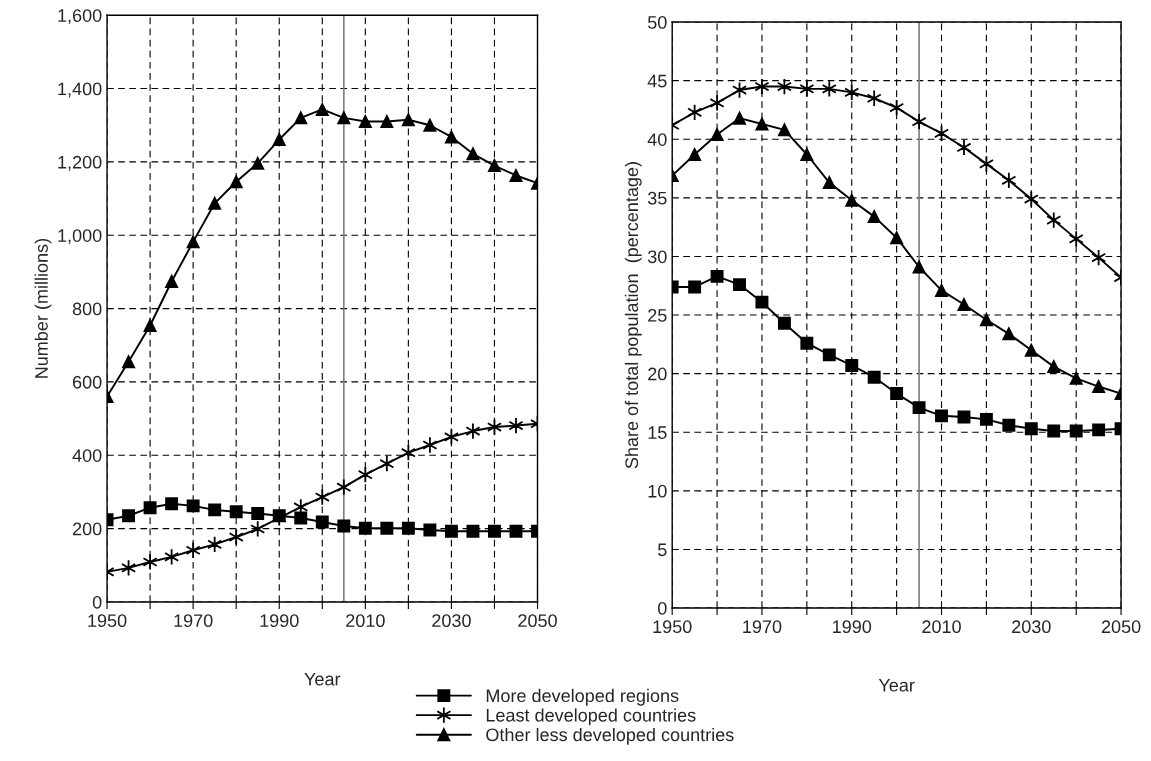  I want to click on legend-label: Least developed countries, so click(591, 717).